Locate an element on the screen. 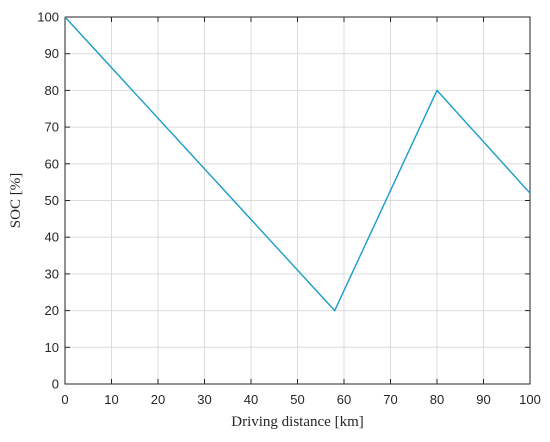 The height and width of the screenshot is (442, 550). y-tick-label: 50 is located at coordinates (52, 200).